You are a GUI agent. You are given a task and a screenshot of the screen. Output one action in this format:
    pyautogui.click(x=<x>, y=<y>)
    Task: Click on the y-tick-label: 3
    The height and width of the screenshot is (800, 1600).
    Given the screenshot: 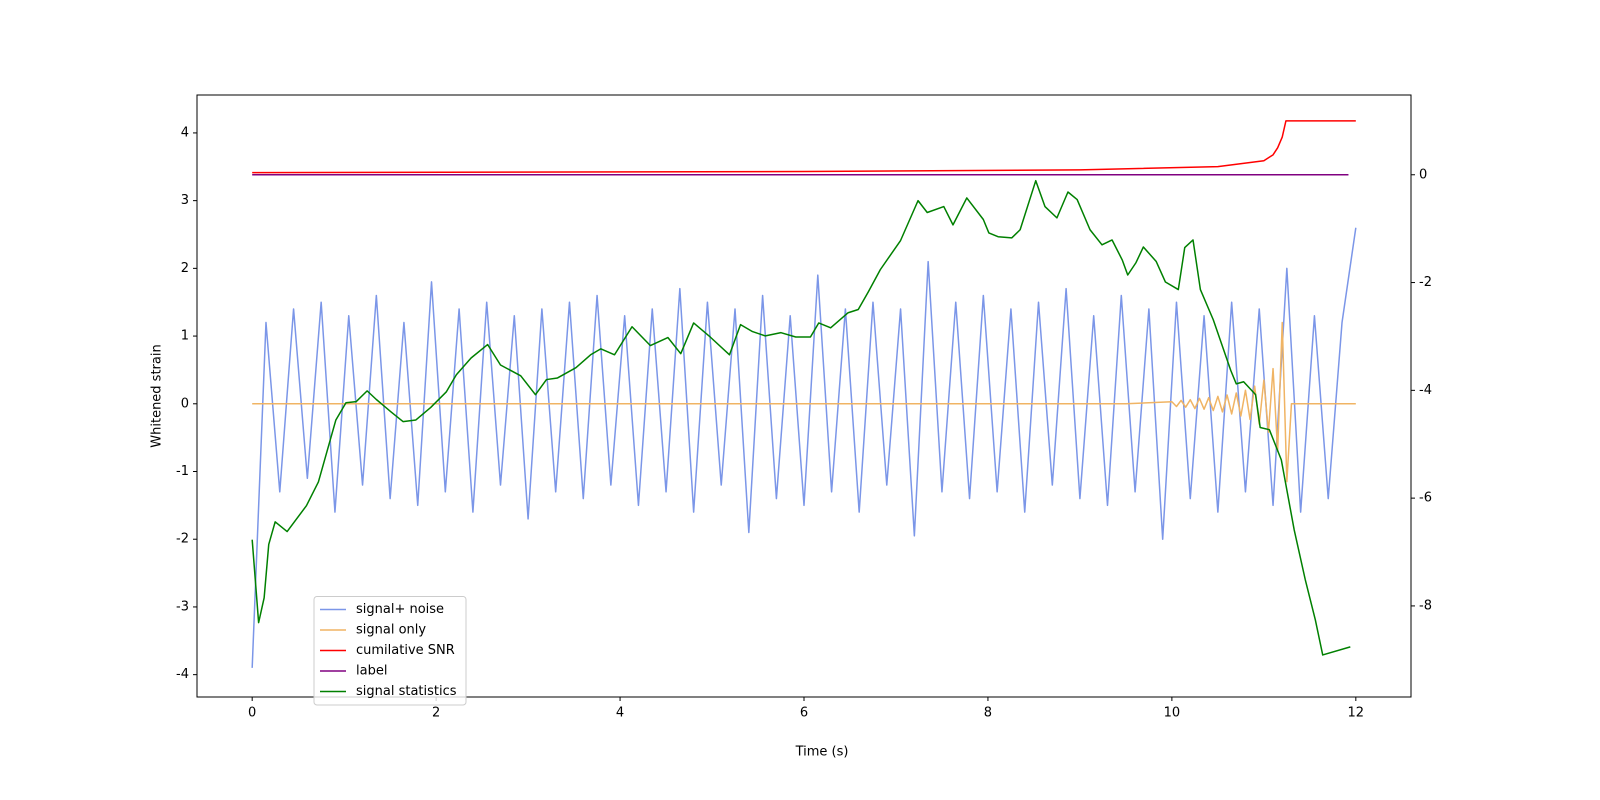 What is the action you would take?
    pyautogui.click(x=185, y=200)
    